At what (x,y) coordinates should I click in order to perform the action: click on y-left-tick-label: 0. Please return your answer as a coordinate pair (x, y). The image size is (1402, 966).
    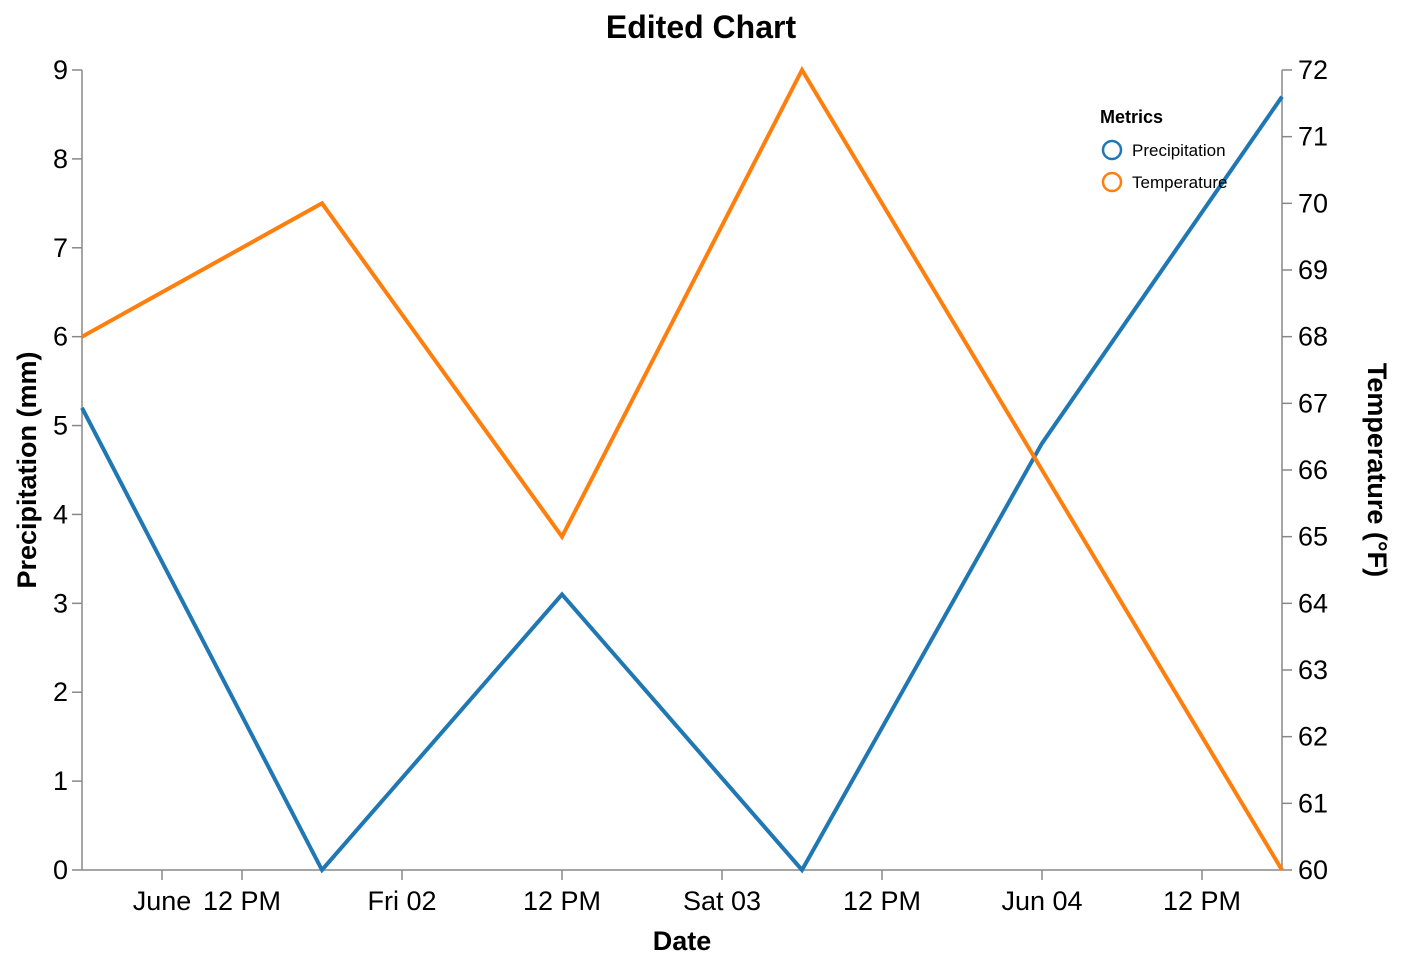
    Looking at the image, I should click on (60, 870).